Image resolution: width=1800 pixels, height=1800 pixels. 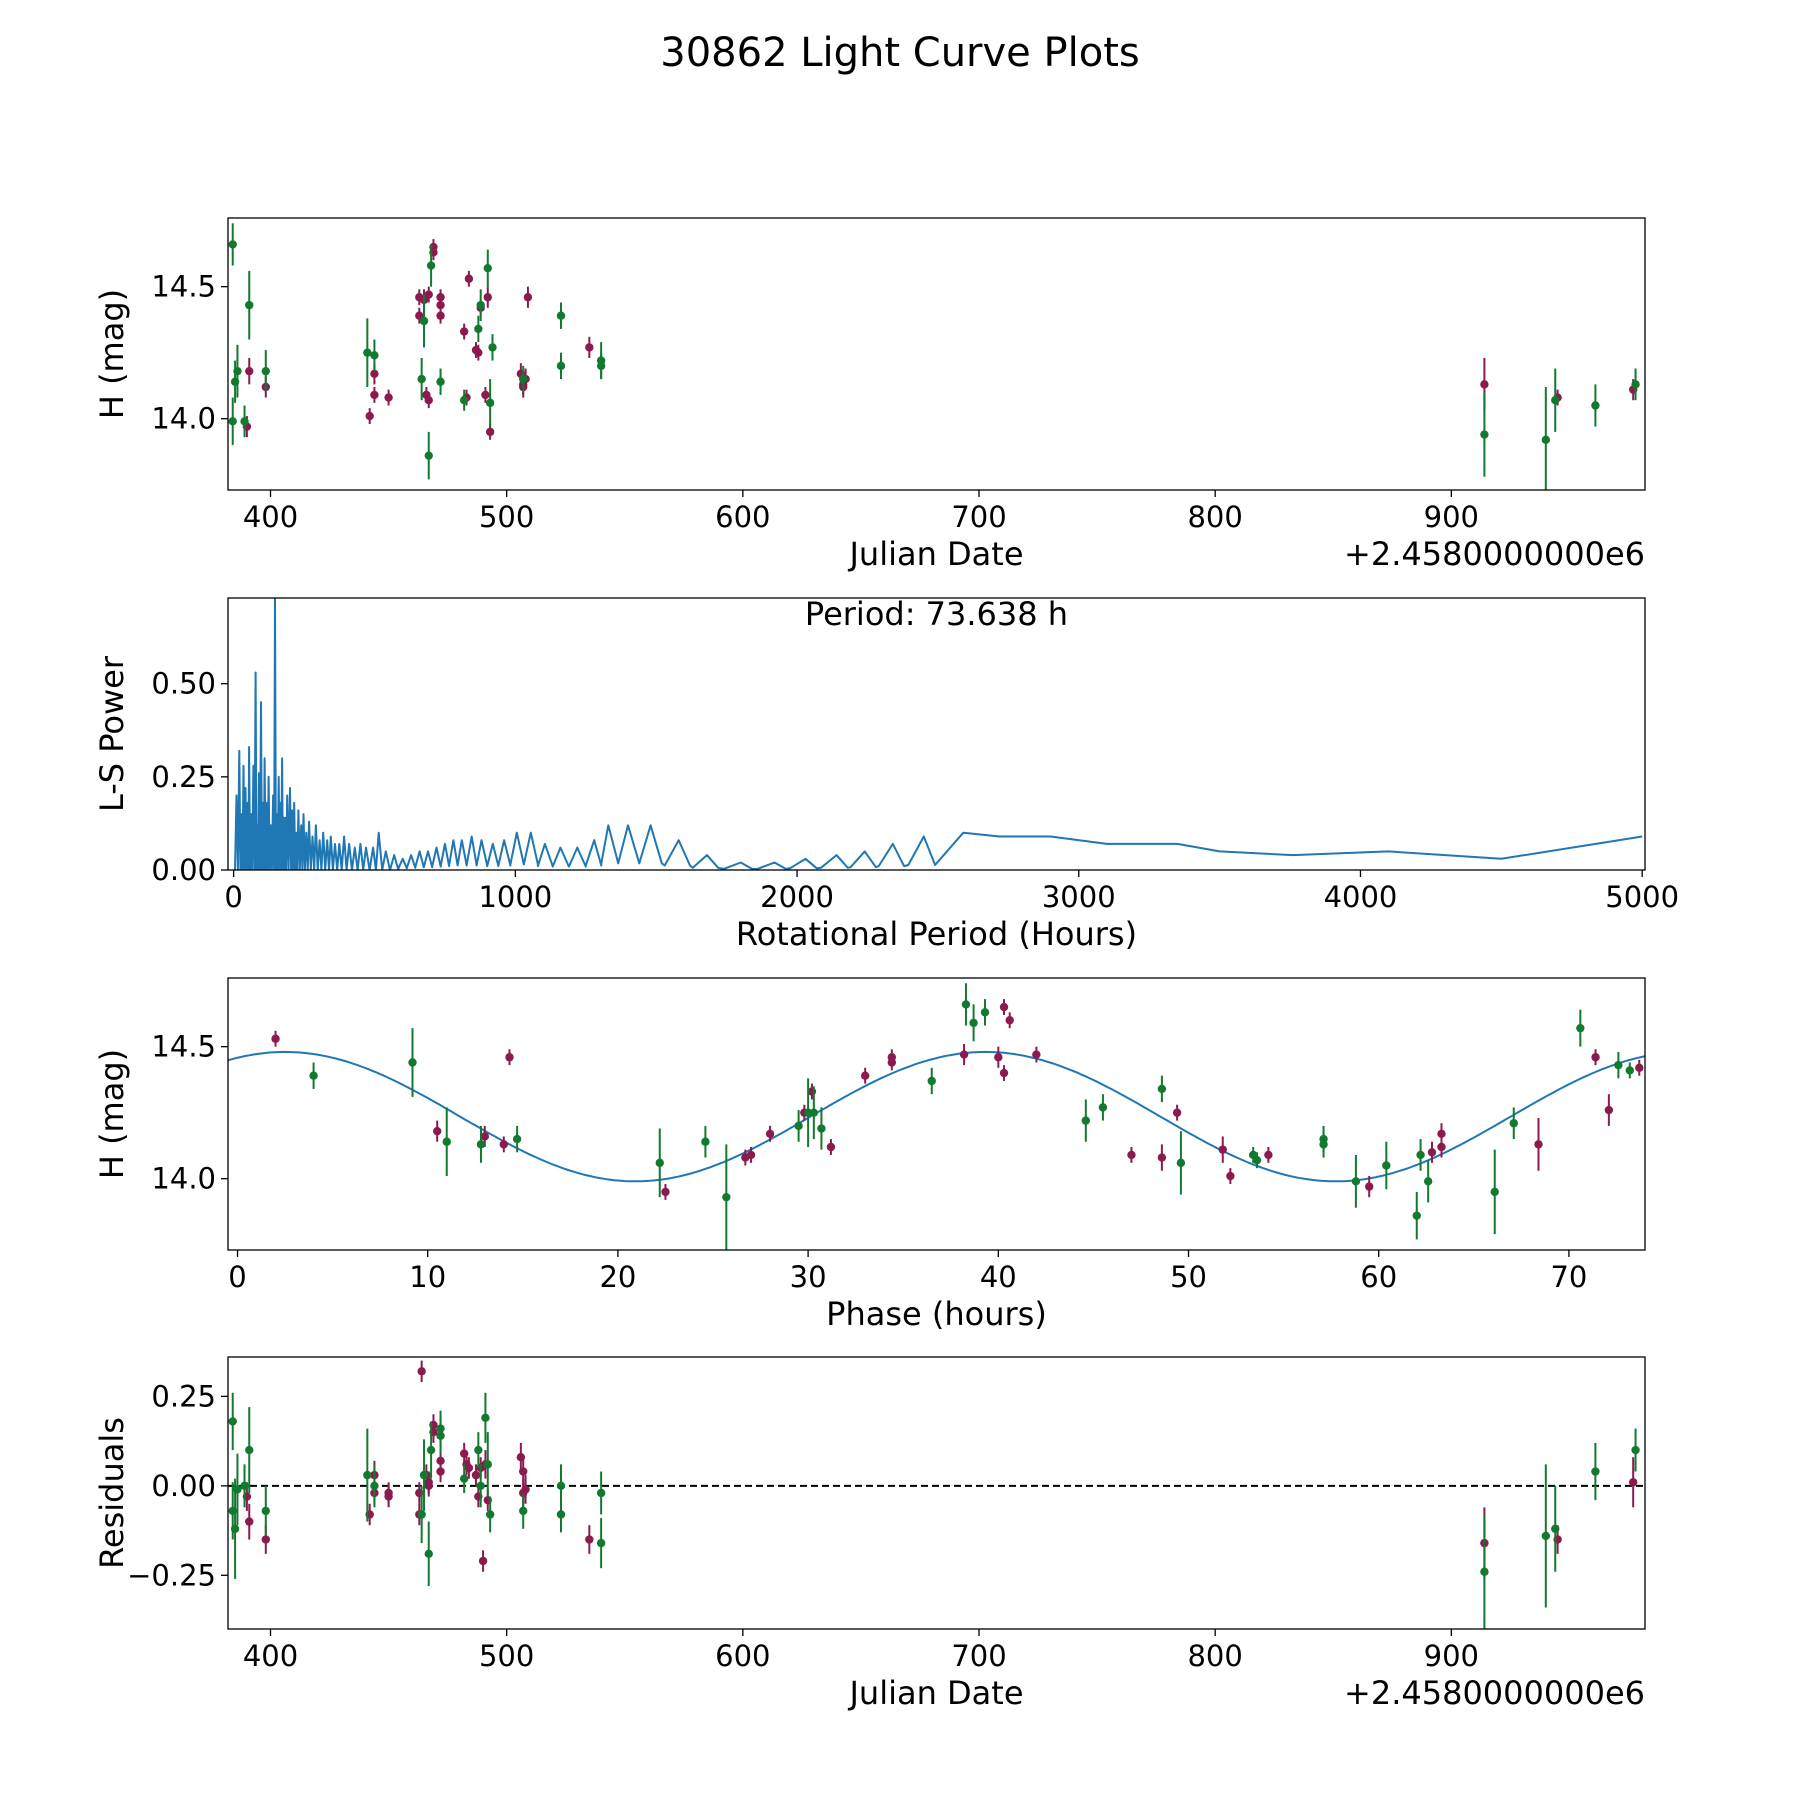 I want to click on phased-model-curve, so click(x=936, y=1116).